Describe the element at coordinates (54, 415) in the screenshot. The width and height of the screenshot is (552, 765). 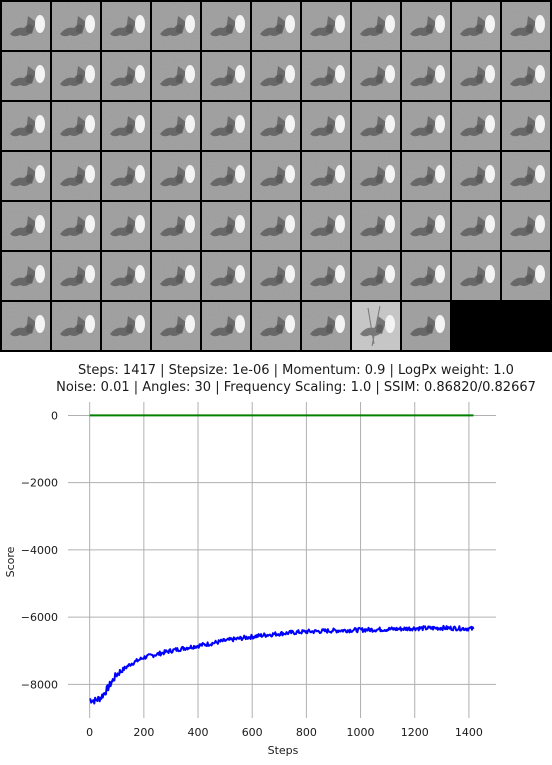
I see `y-tick-label: 0` at that location.